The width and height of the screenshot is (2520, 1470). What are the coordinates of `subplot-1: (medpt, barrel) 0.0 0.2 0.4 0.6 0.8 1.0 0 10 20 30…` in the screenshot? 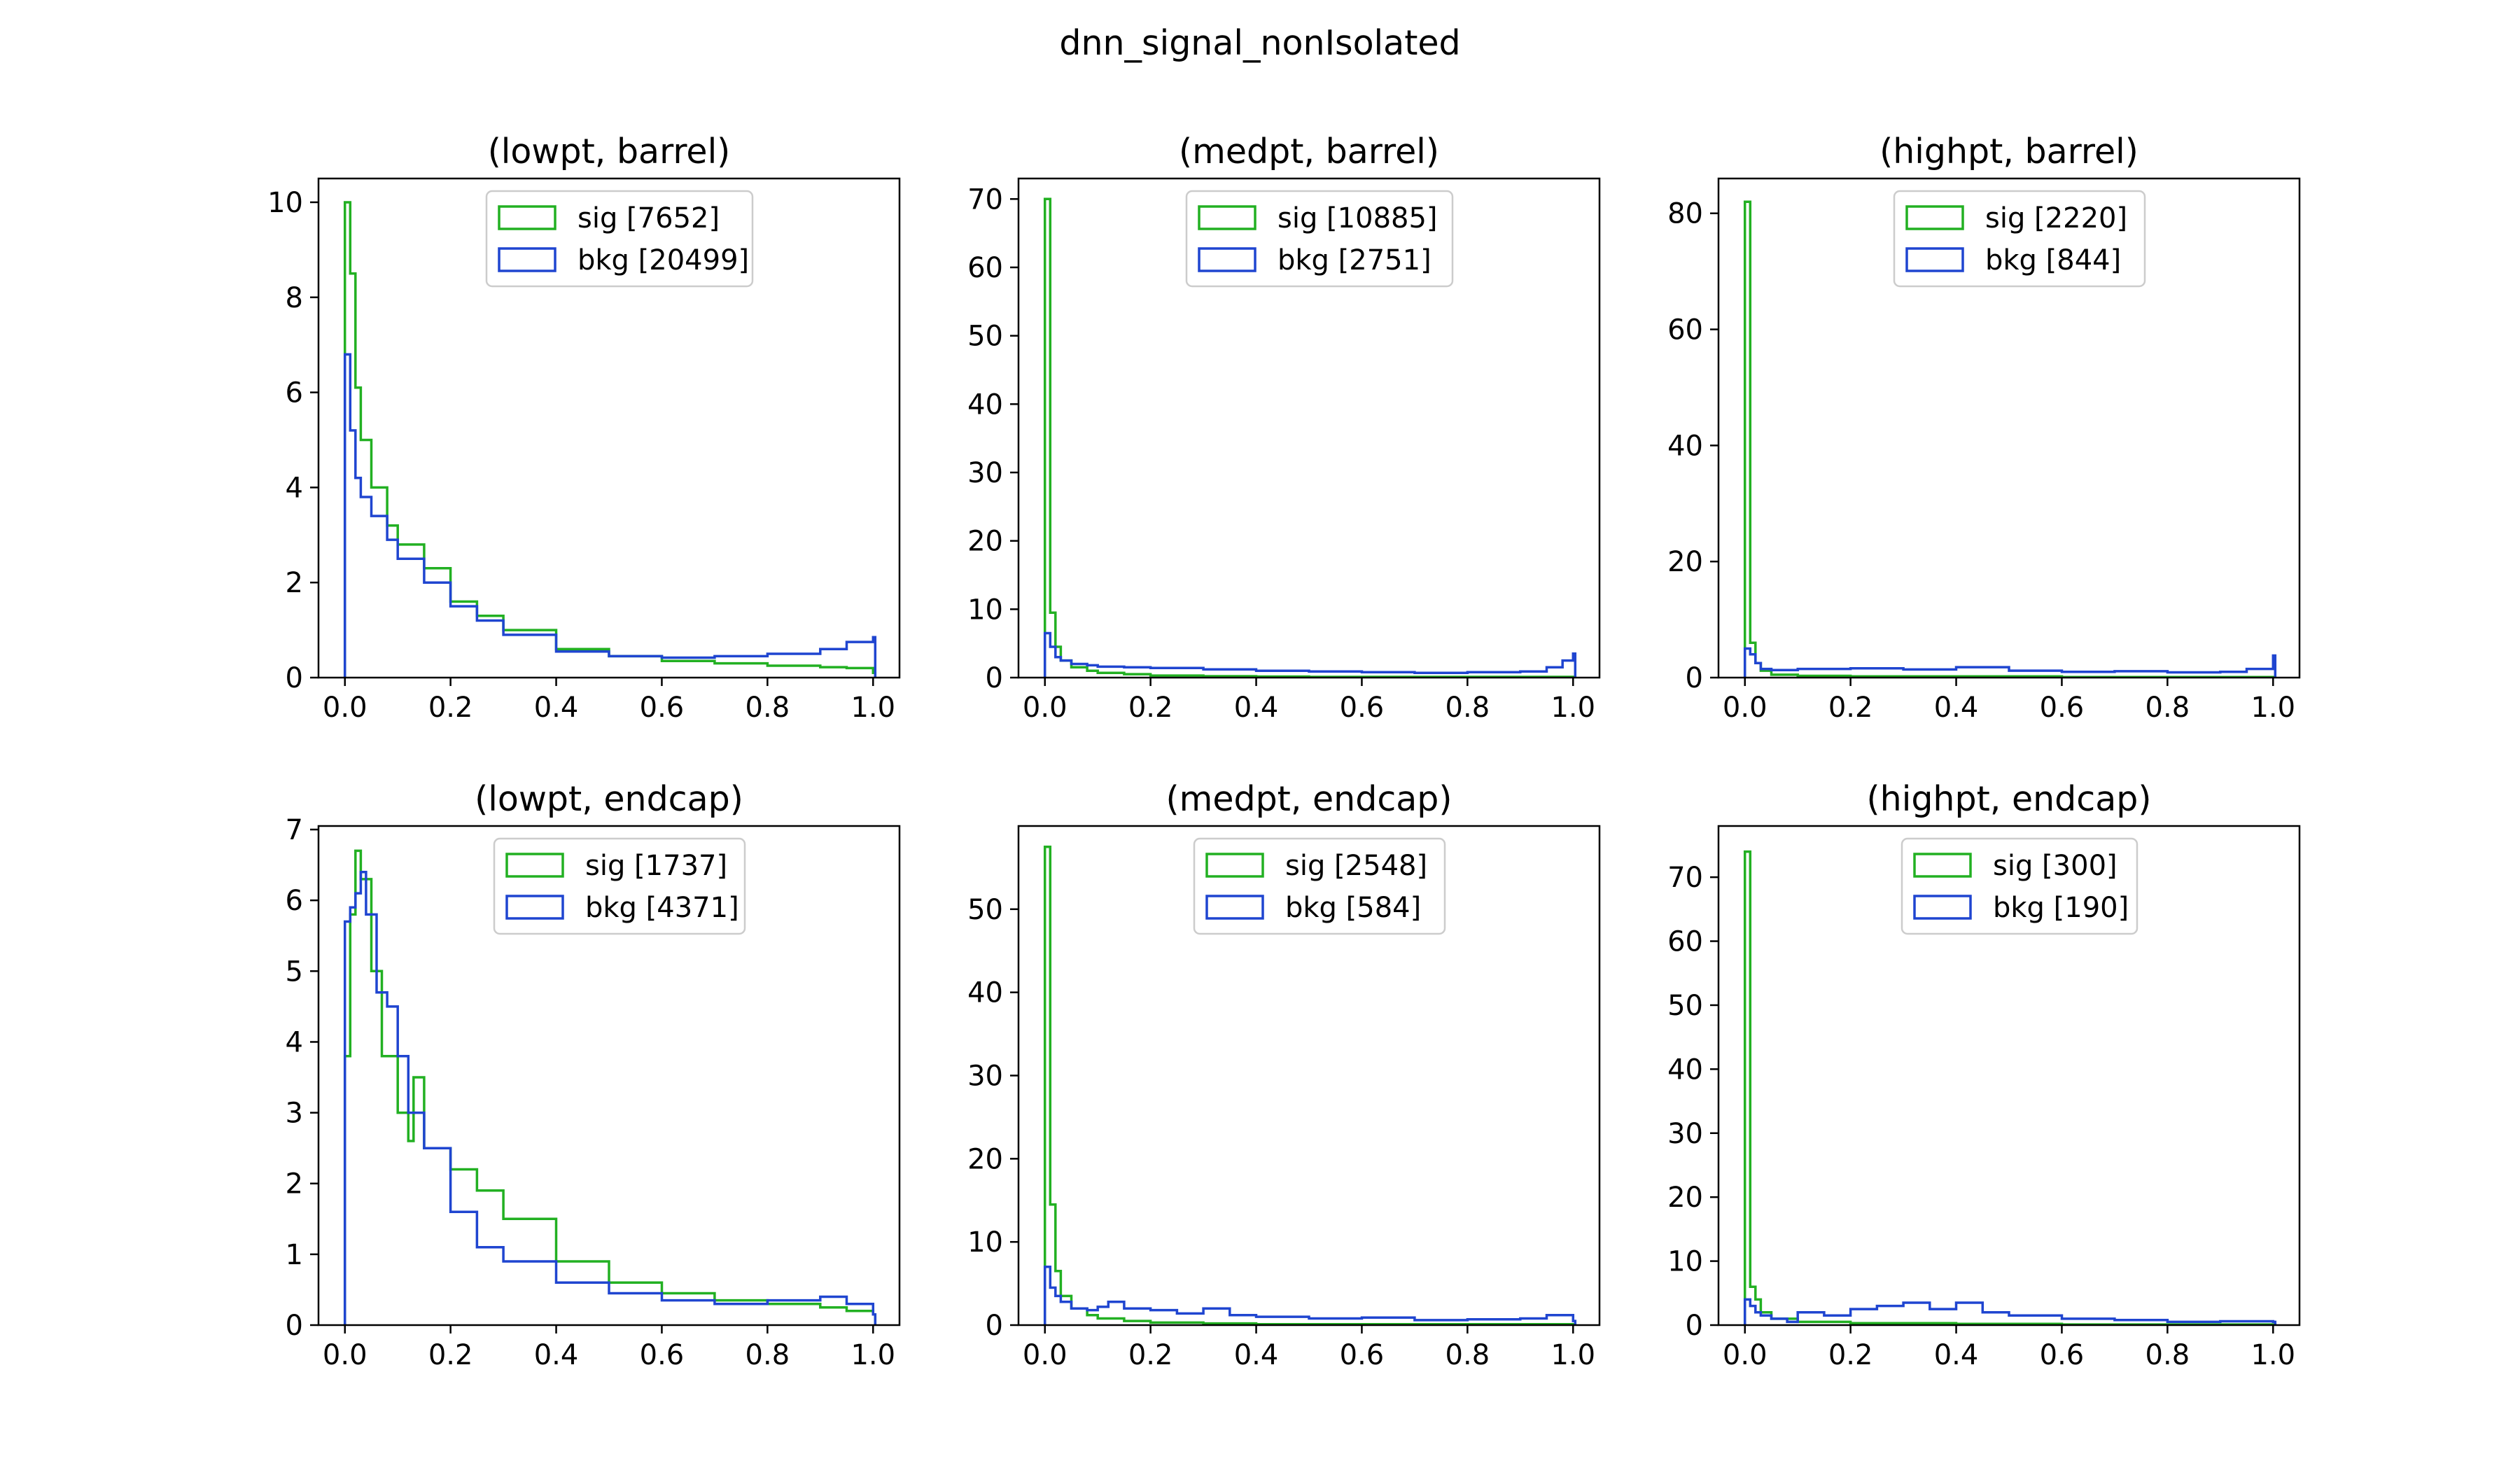 It's located at (1284, 428).